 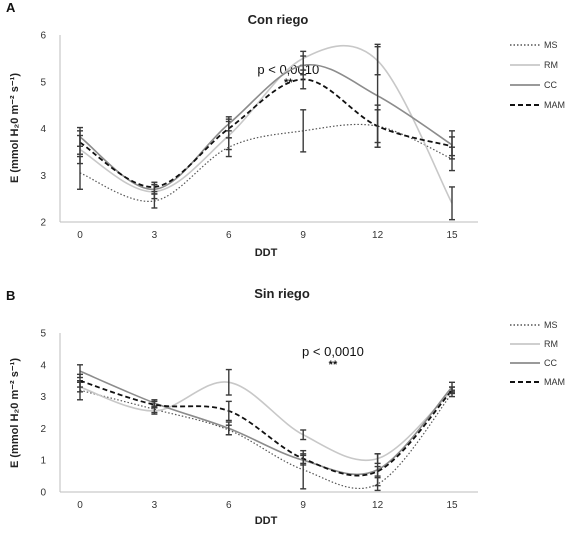 I want to click on y-tick-label: 0, so click(x=43, y=493).